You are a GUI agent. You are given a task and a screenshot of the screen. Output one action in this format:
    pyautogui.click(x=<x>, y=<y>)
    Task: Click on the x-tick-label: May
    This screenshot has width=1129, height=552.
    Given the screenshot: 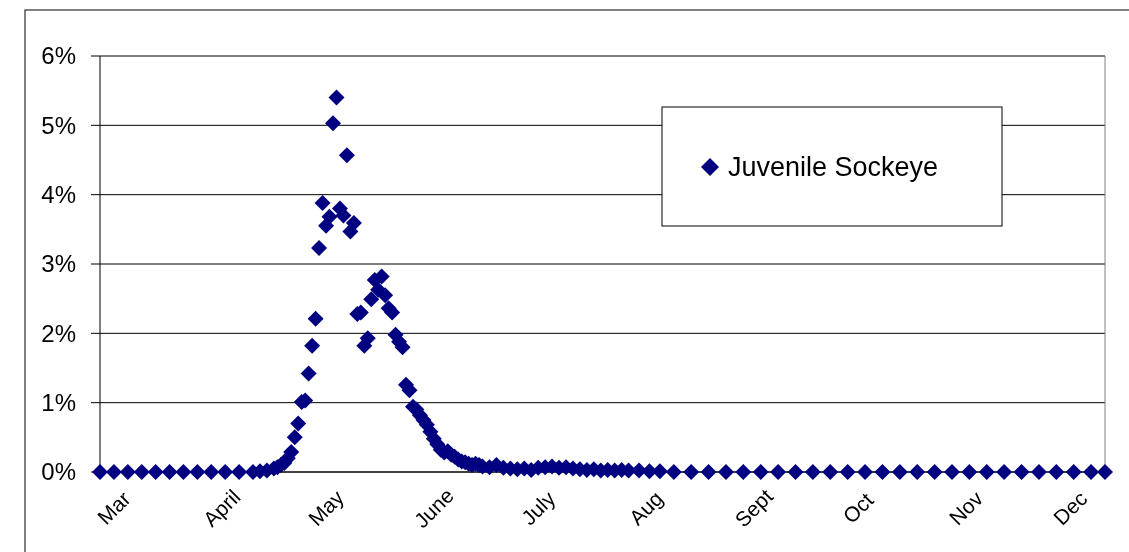 What is the action you would take?
    pyautogui.click(x=326, y=508)
    